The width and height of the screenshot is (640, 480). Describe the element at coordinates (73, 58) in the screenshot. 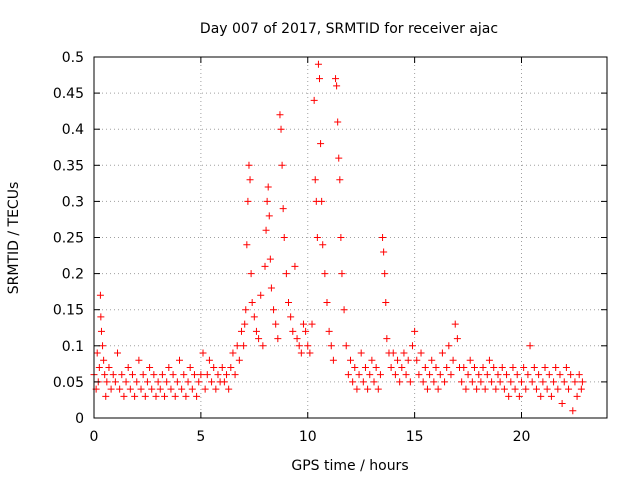

I see `y-tick-label: 0.5` at that location.